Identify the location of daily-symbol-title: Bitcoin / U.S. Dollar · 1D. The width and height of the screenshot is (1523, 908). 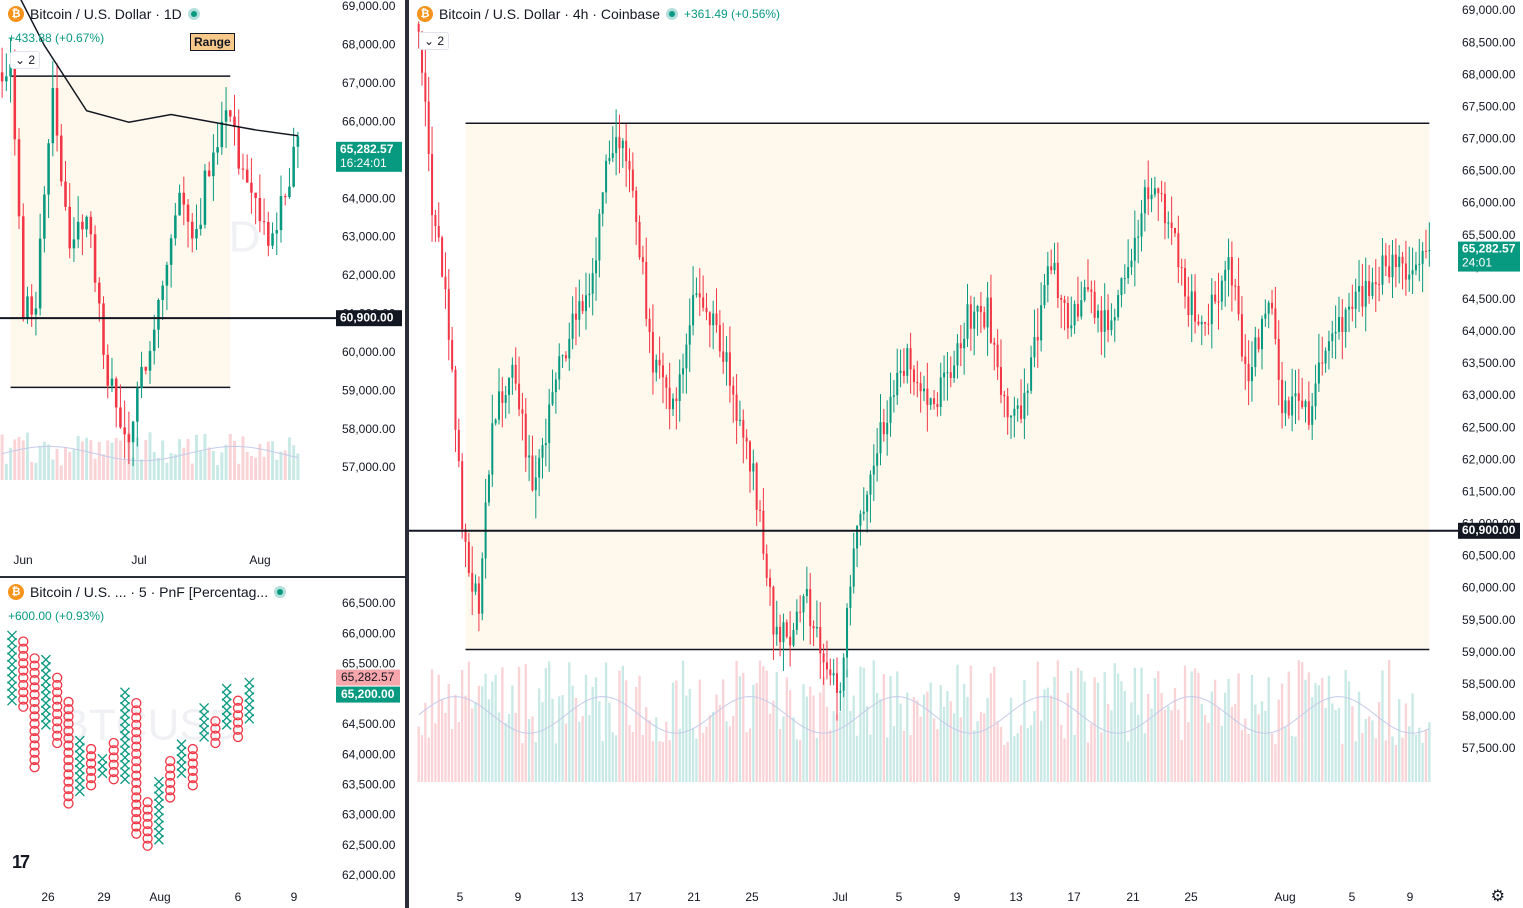
(106, 14).